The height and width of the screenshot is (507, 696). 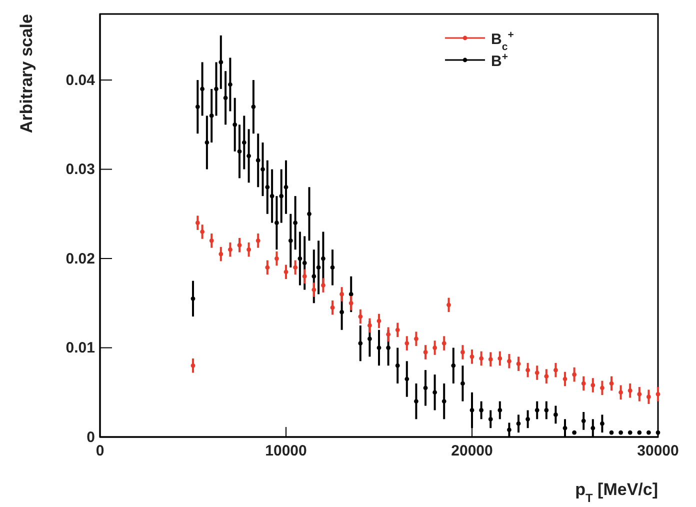 What do you see at coordinates (81, 80) in the screenshot?
I see `y-tick-label: 0.04` at bounding box center [81, 80].